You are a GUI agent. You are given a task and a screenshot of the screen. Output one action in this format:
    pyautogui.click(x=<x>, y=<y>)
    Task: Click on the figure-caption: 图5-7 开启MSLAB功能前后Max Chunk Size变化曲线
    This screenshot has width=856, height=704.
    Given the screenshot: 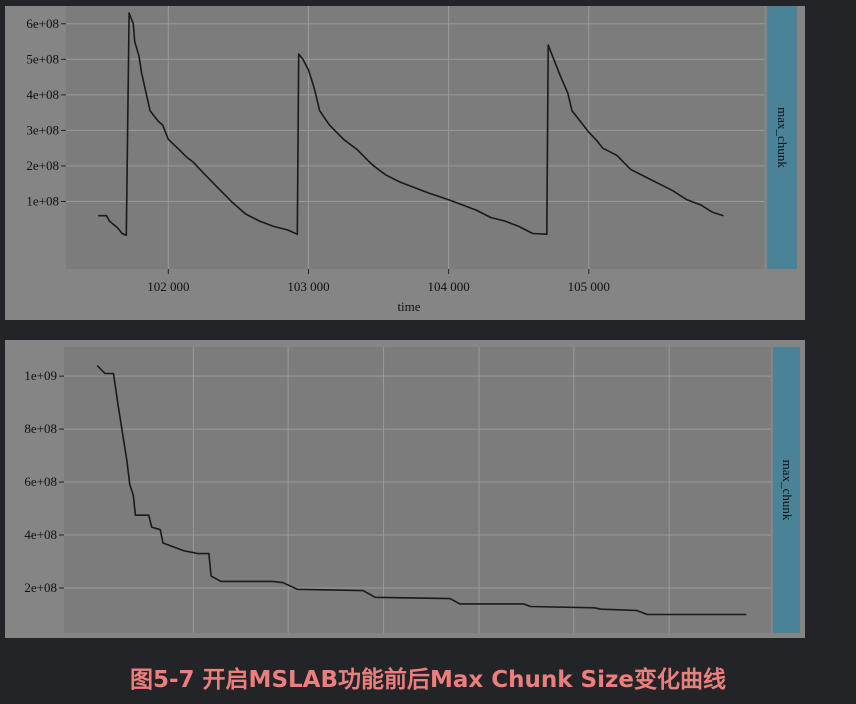 What is the action you would take?
    pyautogui.click(x=428, y=680)
    